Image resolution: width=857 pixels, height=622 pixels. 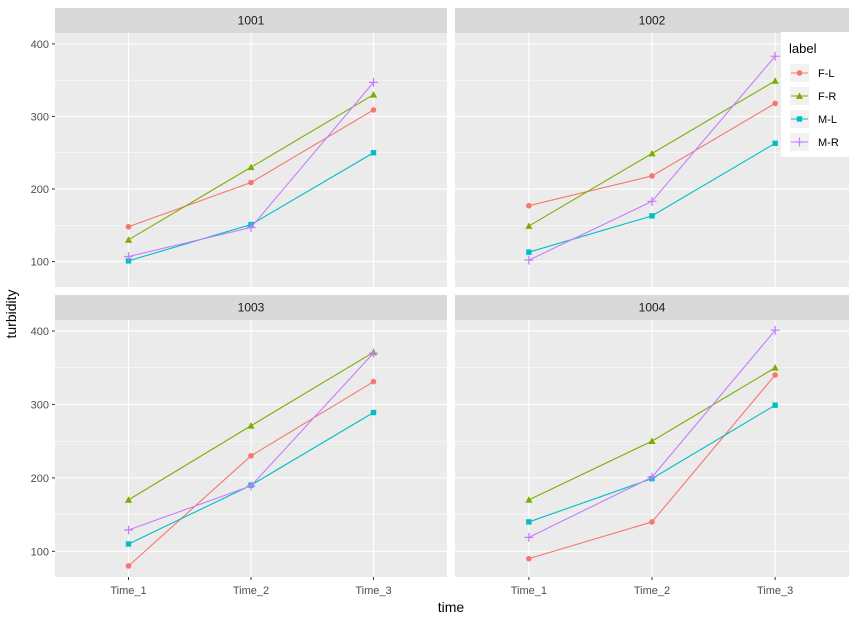 I want to click on facet-strip-label: 1003, so click(x=251, y=308).